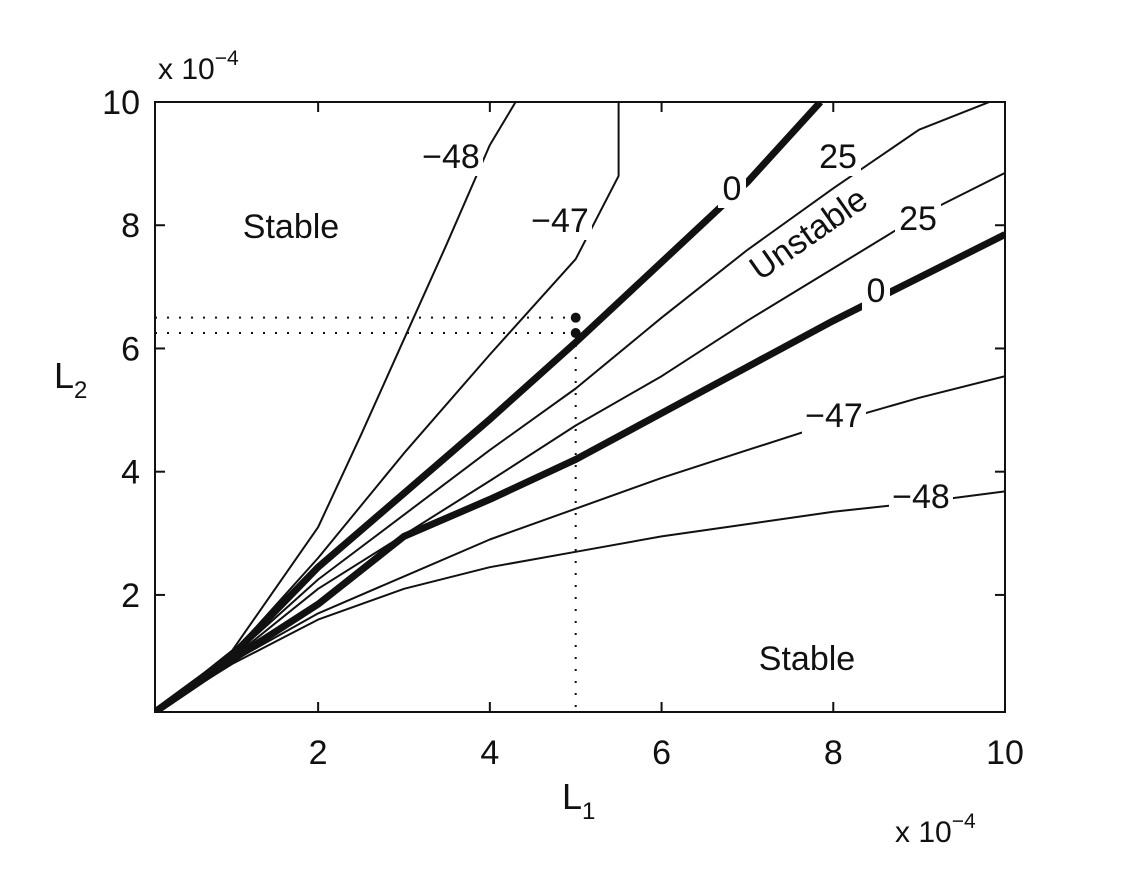 The image size is (1122, 890). What do you see at coordinates (935, 829) in the screenshot?
I see `x-axis-multiplier: x 10−4` at bounding box center [935, 829].